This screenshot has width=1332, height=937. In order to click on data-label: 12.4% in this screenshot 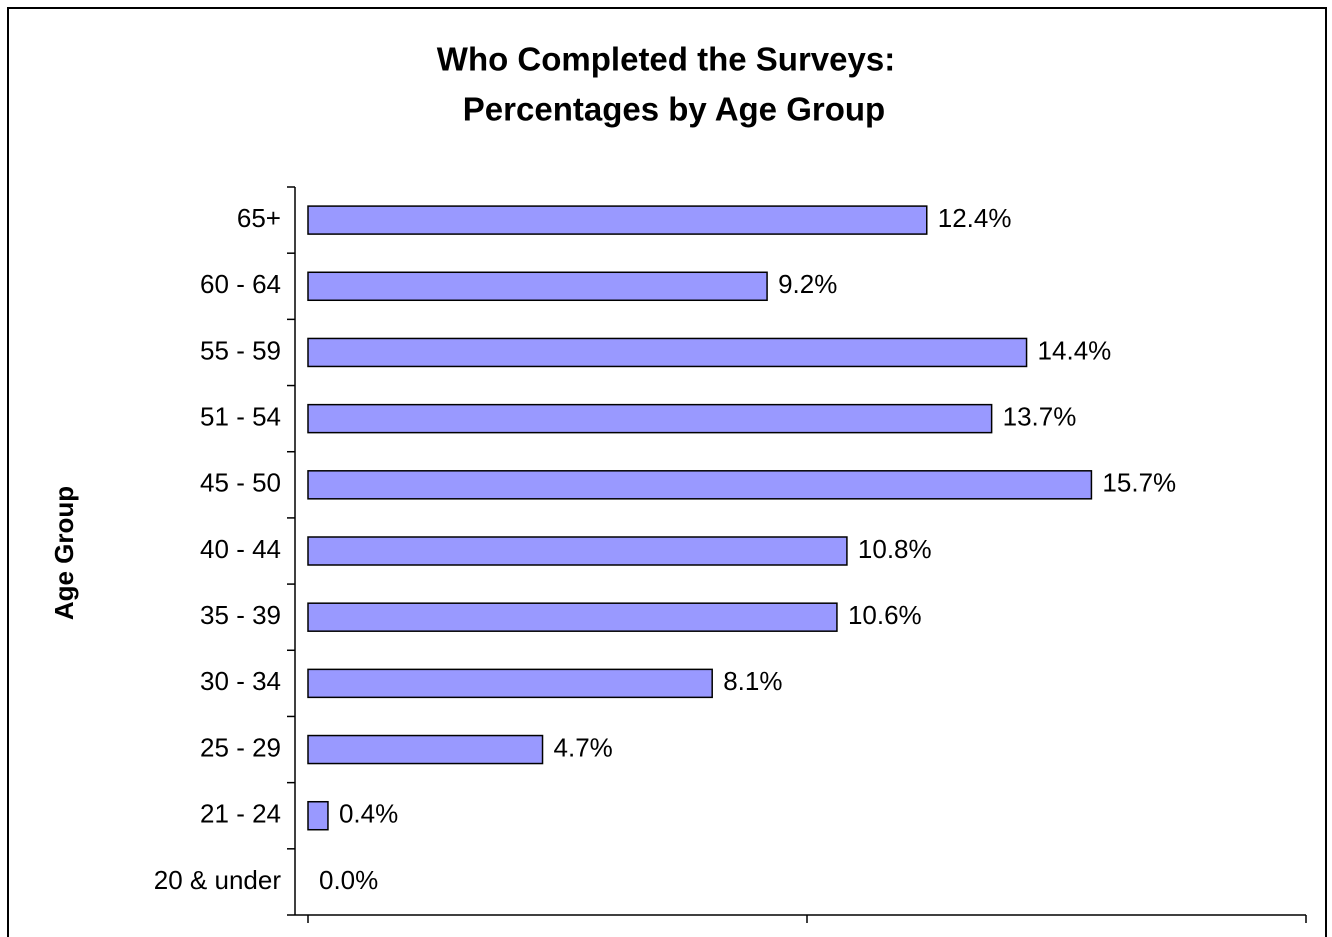, I will do `click(975, 218)`.